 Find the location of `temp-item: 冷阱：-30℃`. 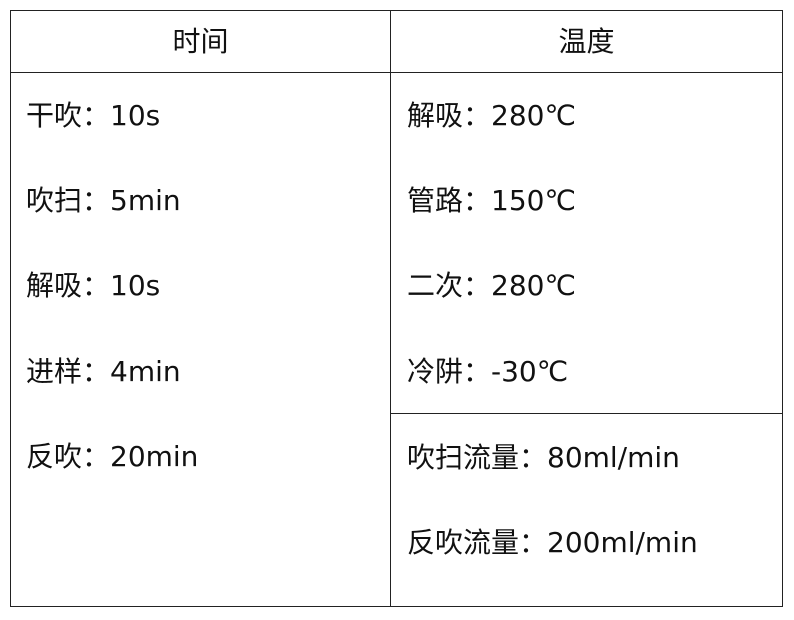

temp-item: 冷阱：-30℃ is located at coordinates (488, 371).